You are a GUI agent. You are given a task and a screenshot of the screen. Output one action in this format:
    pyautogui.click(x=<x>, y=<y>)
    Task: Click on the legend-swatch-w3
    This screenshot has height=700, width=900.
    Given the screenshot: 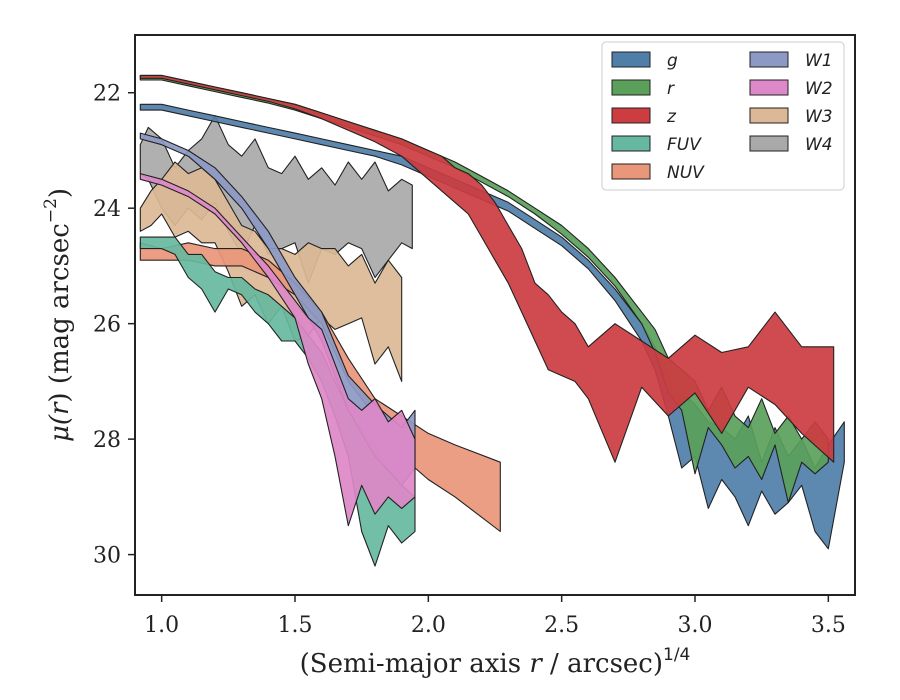 What is the action you would take?
    pyautogui.click(x=769, y=115)
    